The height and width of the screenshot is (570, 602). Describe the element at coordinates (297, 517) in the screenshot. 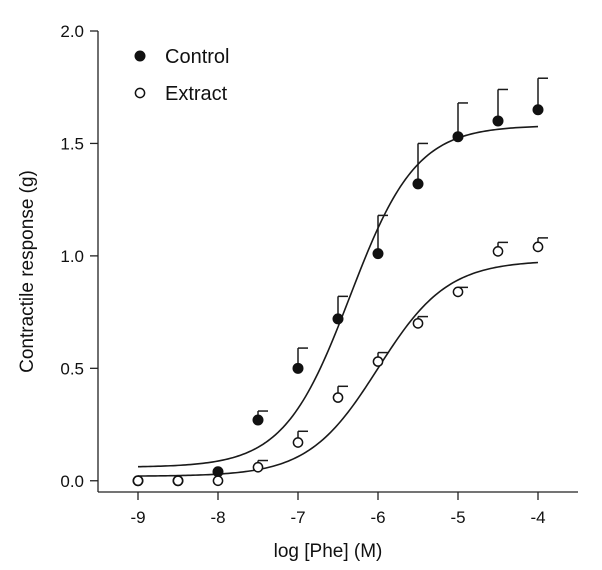

I see `x-tick-label: -7` at that location.